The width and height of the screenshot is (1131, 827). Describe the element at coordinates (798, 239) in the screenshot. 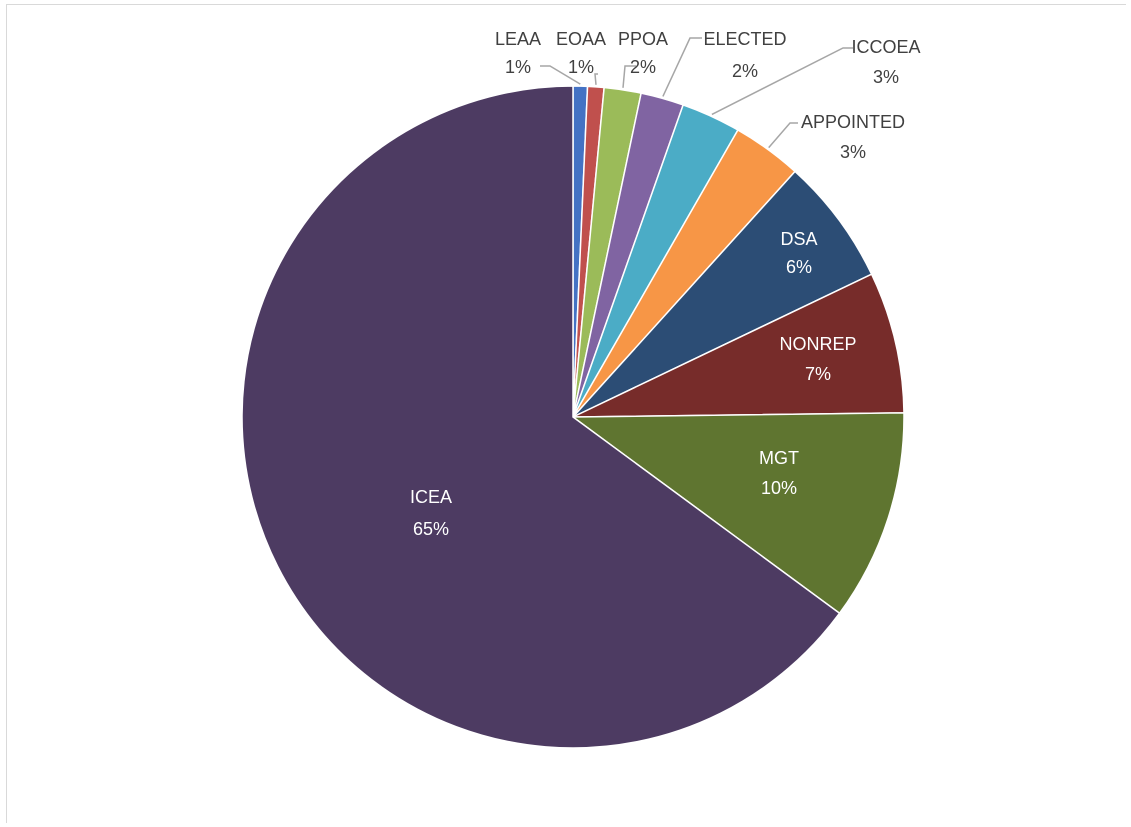

I see `slice-label-dsa: DSA` at that location.